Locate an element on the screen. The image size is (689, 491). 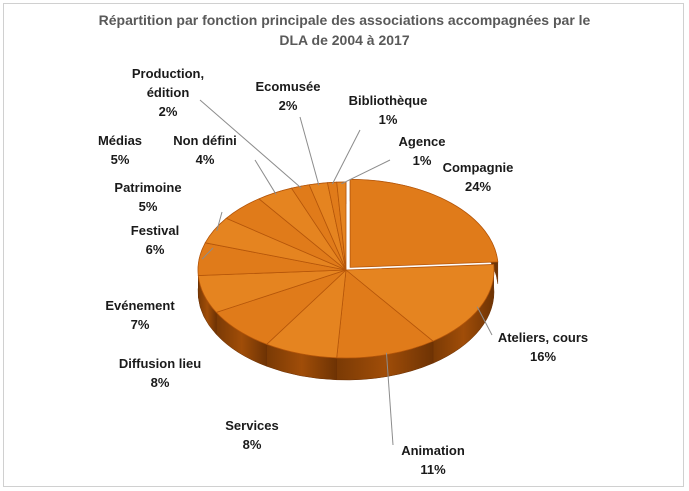
pie-slice-animation is located at coordinates (385, 314).